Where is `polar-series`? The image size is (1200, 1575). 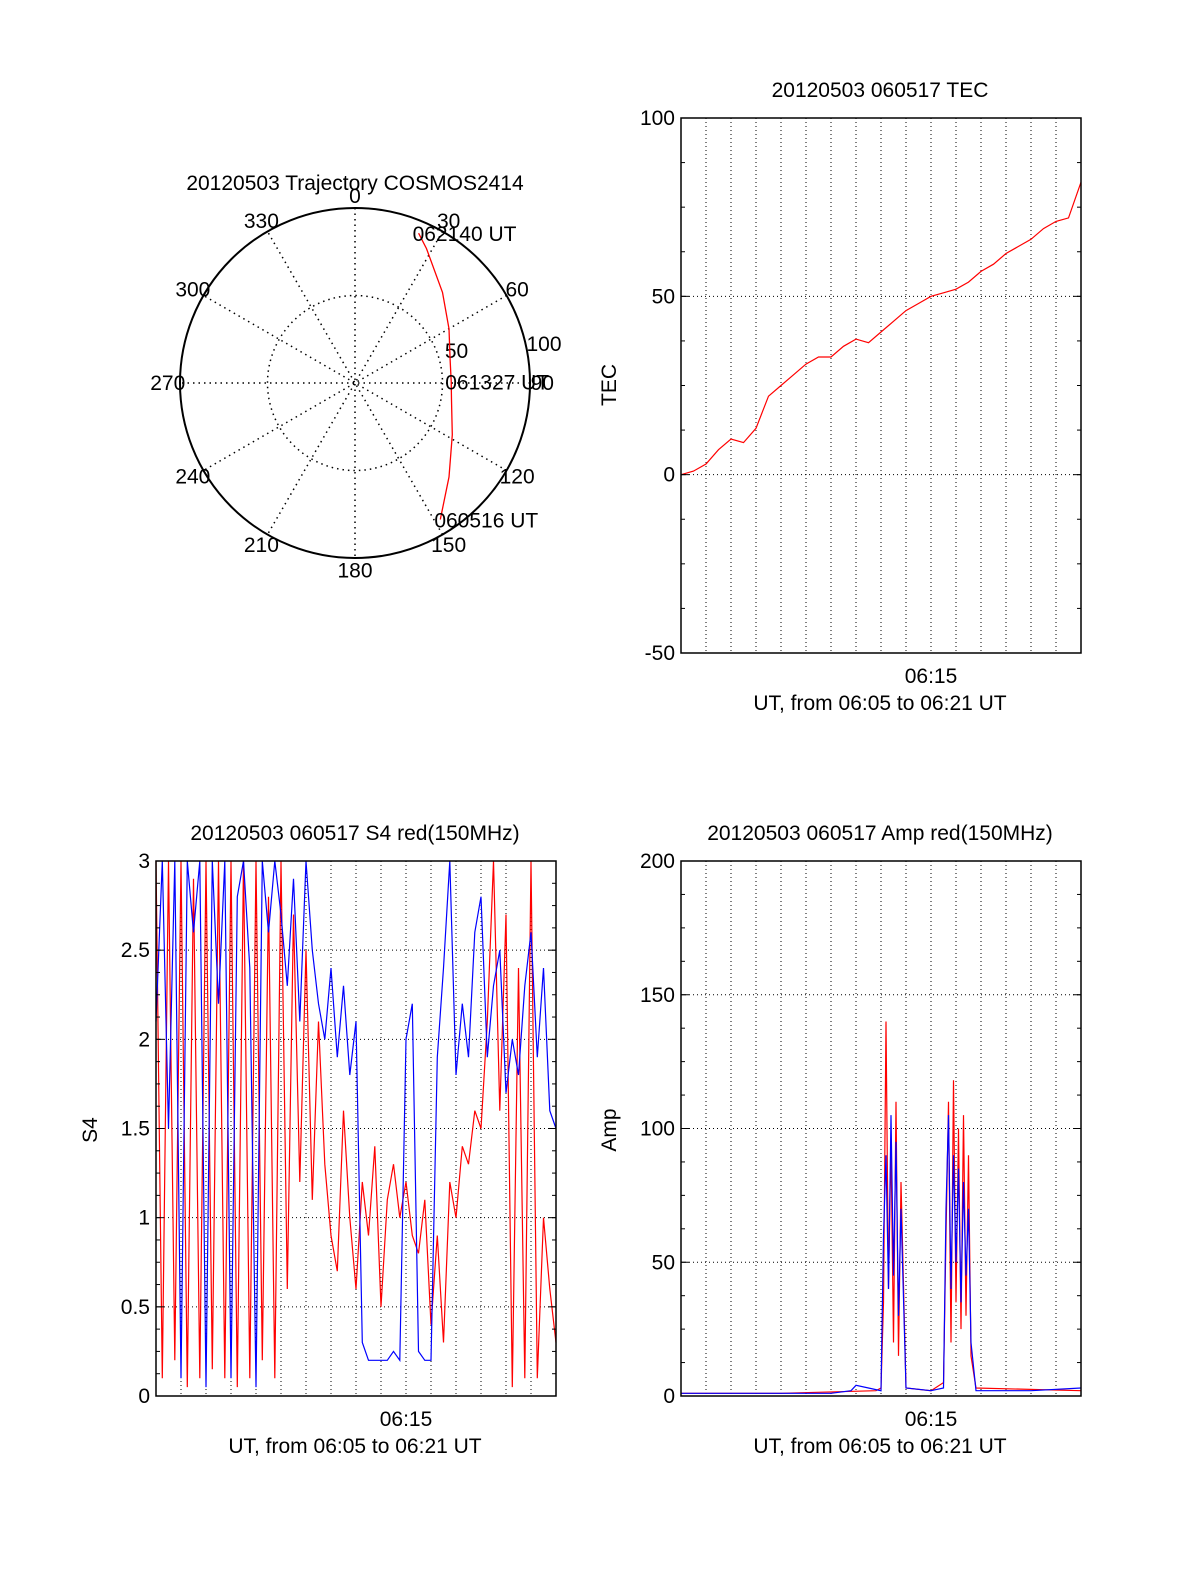
polar-series is located at coordinates (435, 376).